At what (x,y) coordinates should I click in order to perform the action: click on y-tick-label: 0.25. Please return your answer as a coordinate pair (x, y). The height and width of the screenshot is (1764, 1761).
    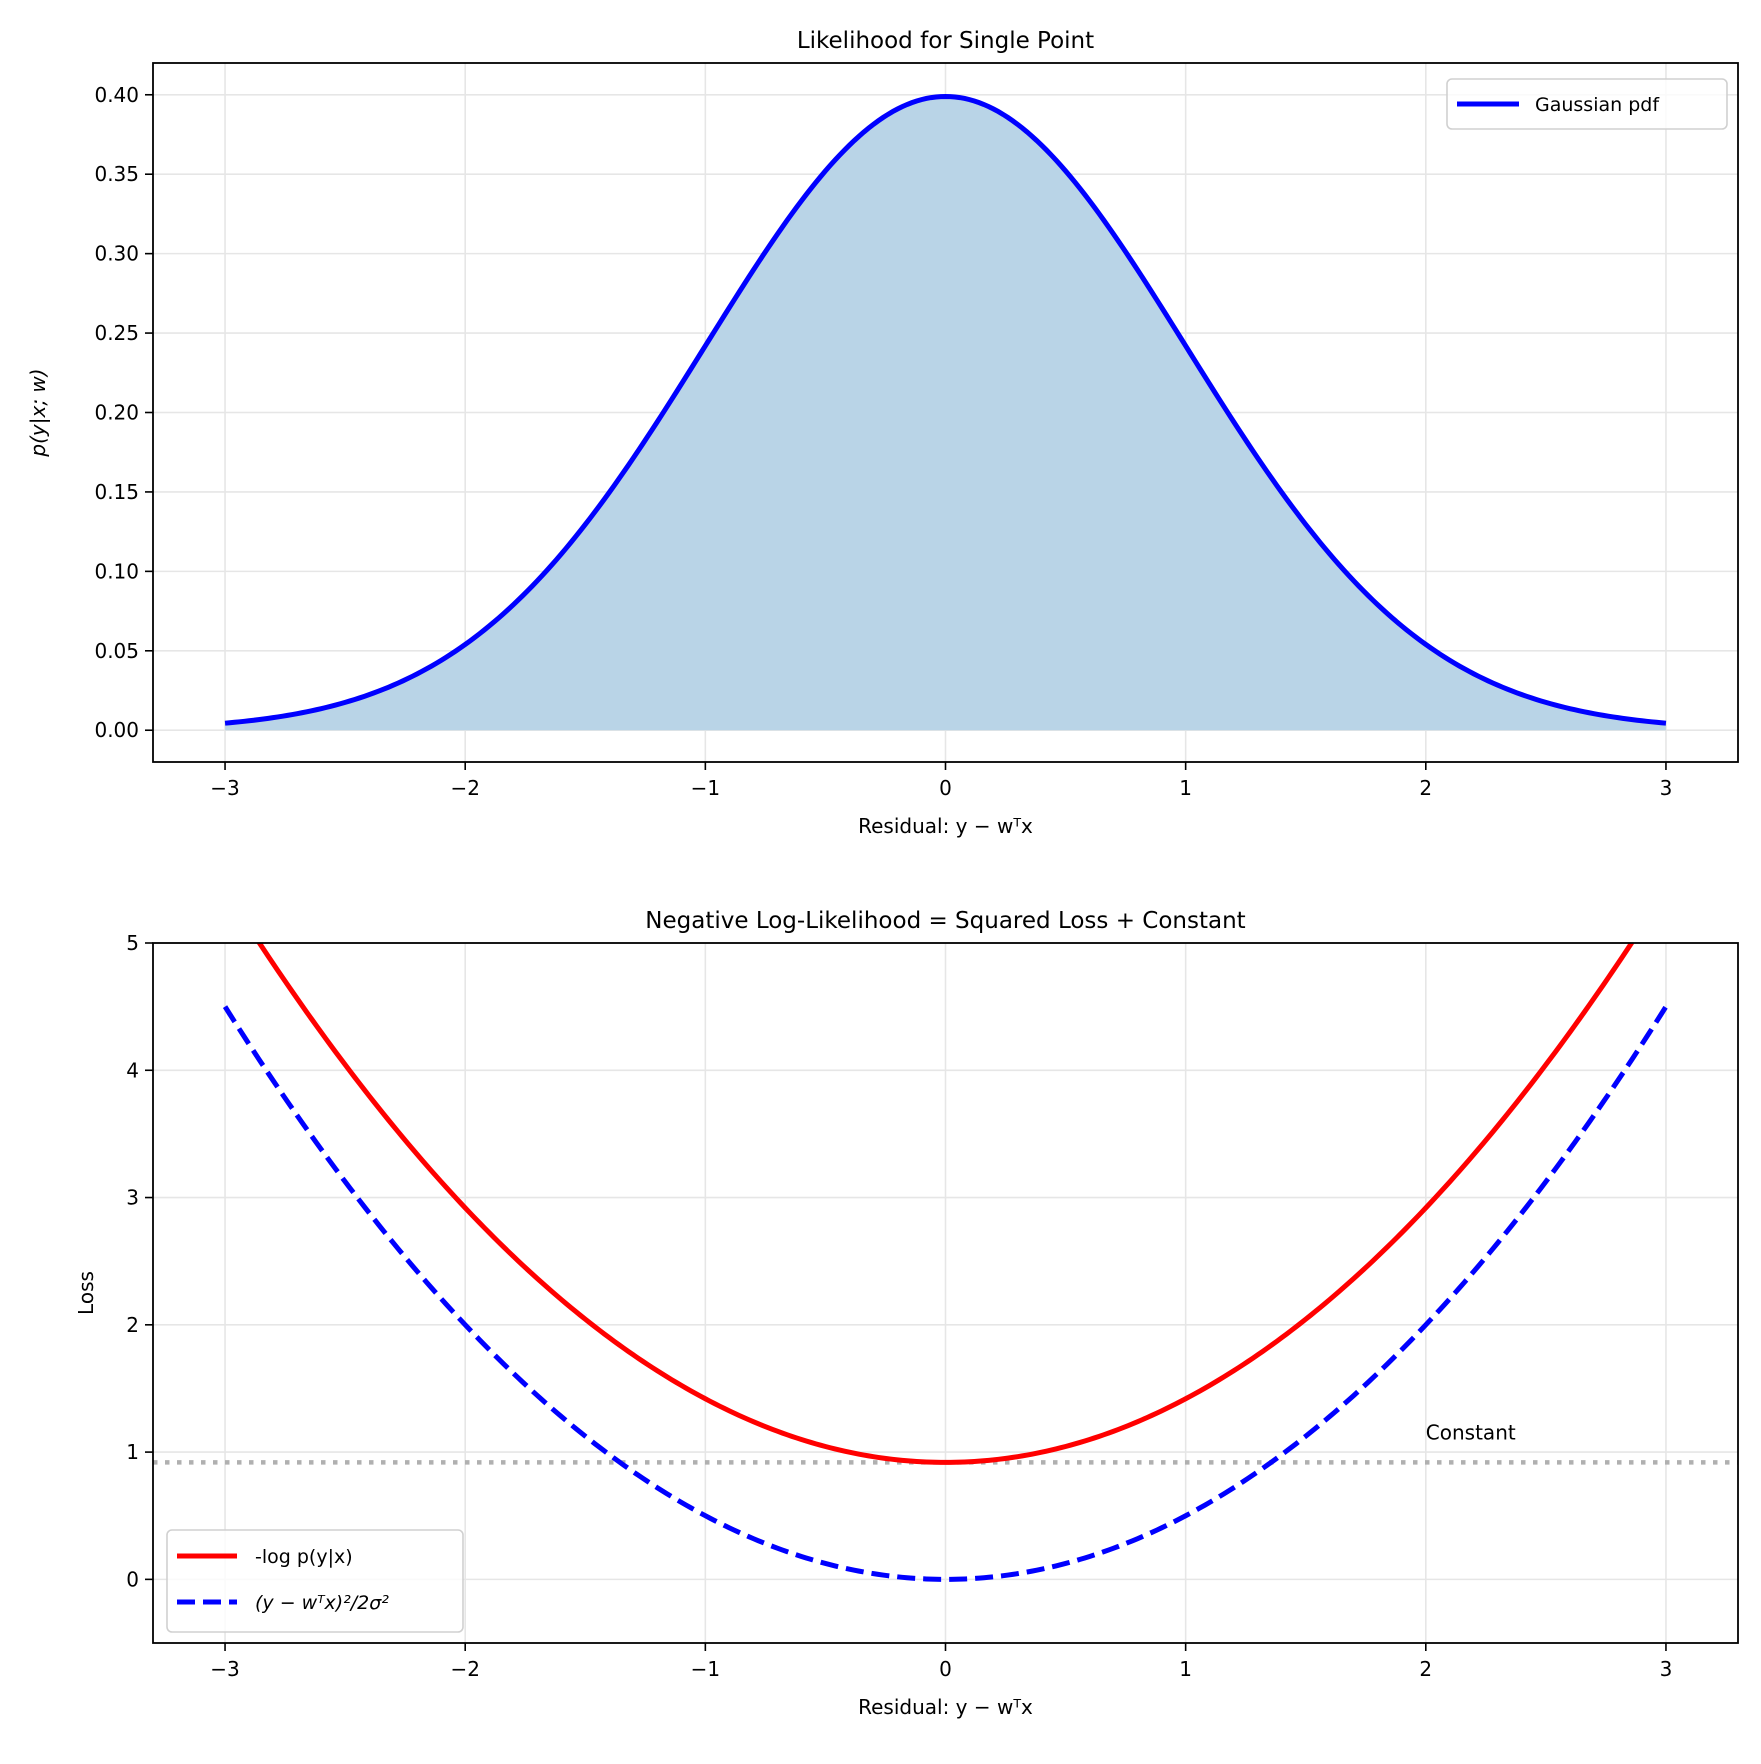
    Looking at the image, I should click on (116, 333).